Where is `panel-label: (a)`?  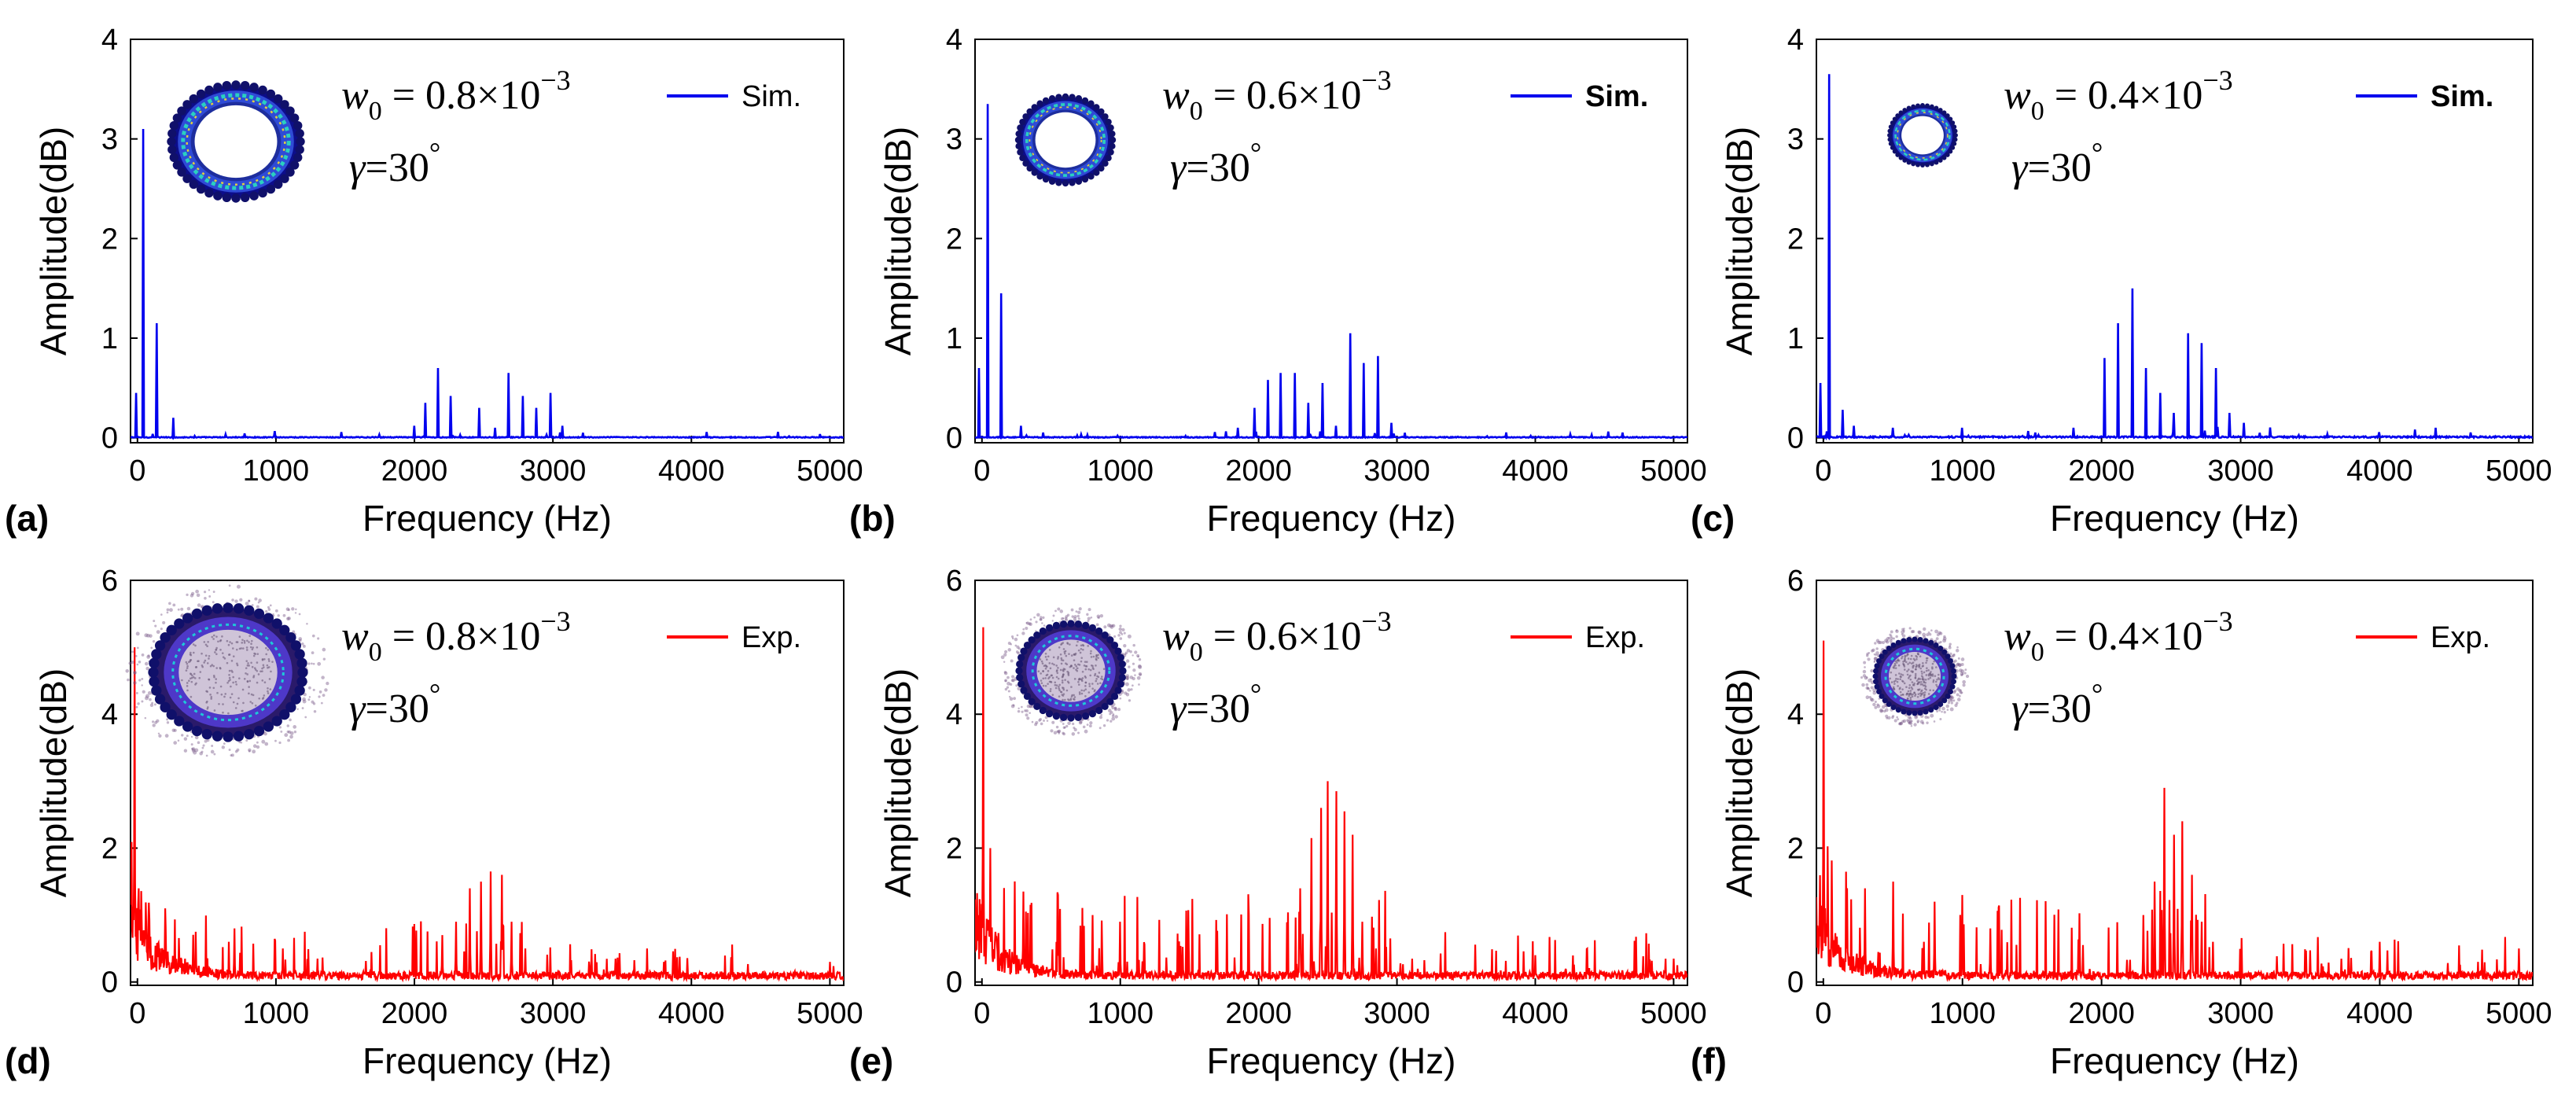
panel-label: (a) is located at coordinates (27, 518).